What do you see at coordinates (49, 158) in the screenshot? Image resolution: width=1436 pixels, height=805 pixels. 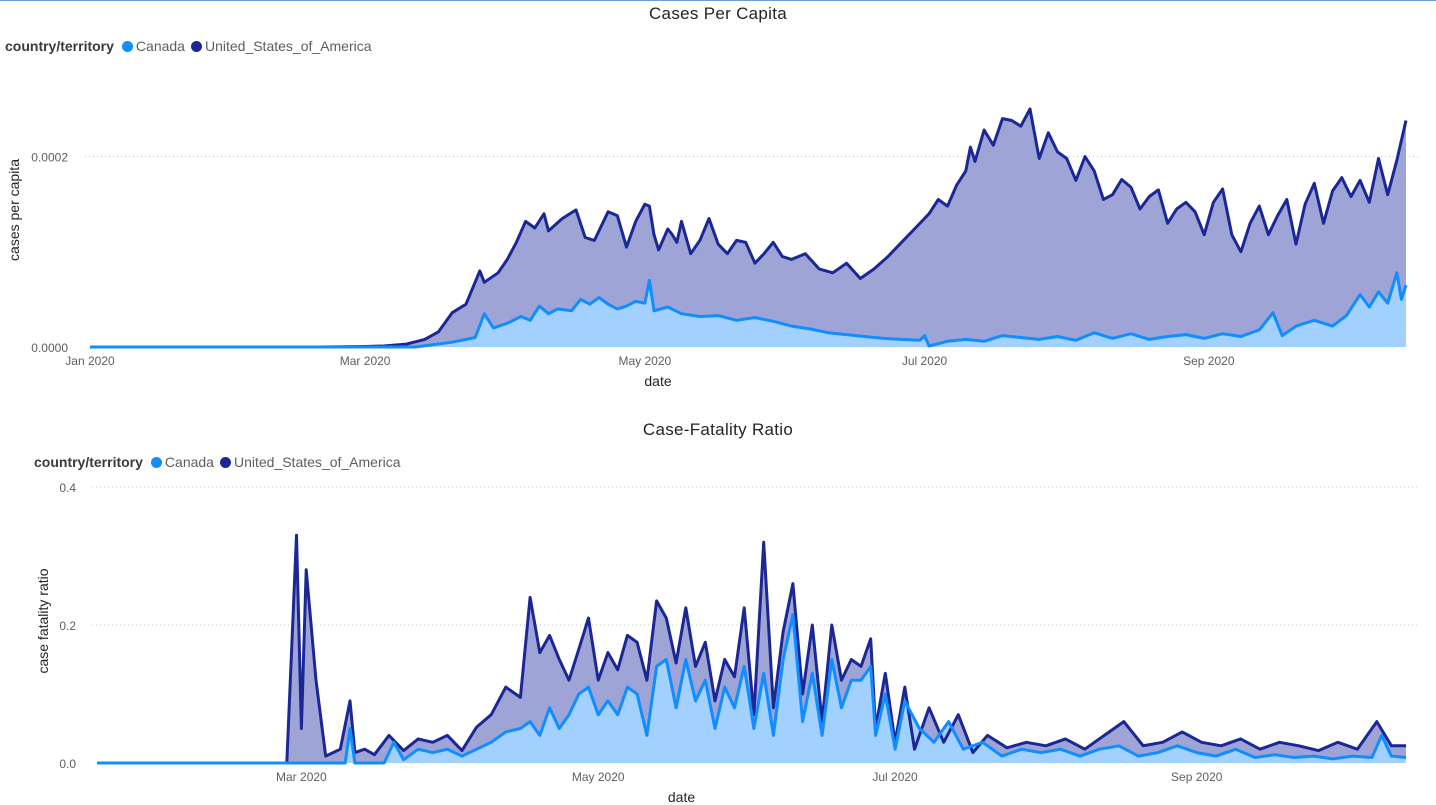 I see `y-tick-label: 0.0002` at bounding box center [49, 158].